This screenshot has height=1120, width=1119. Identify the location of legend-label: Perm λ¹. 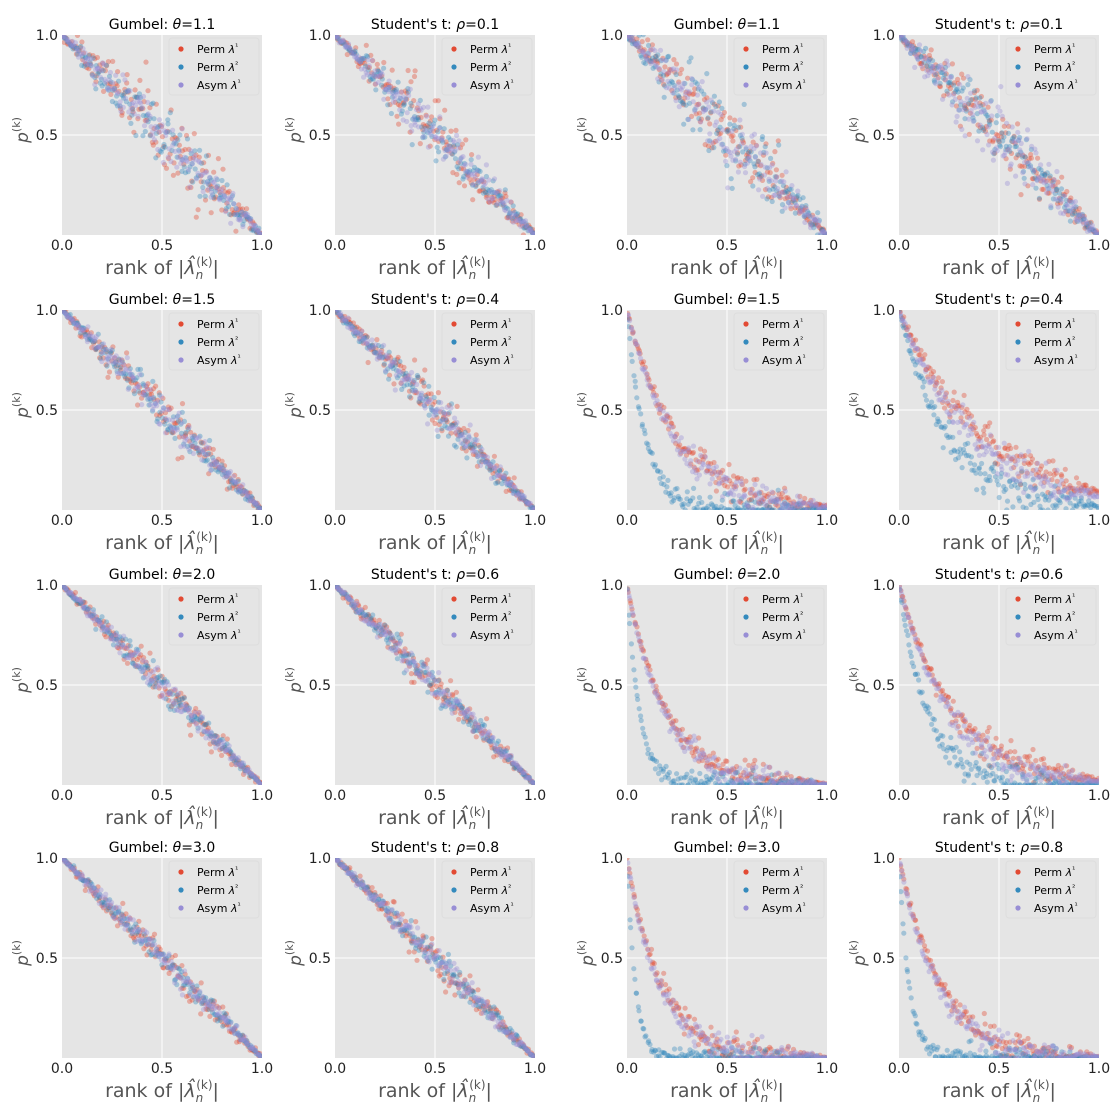
(1054, 49).